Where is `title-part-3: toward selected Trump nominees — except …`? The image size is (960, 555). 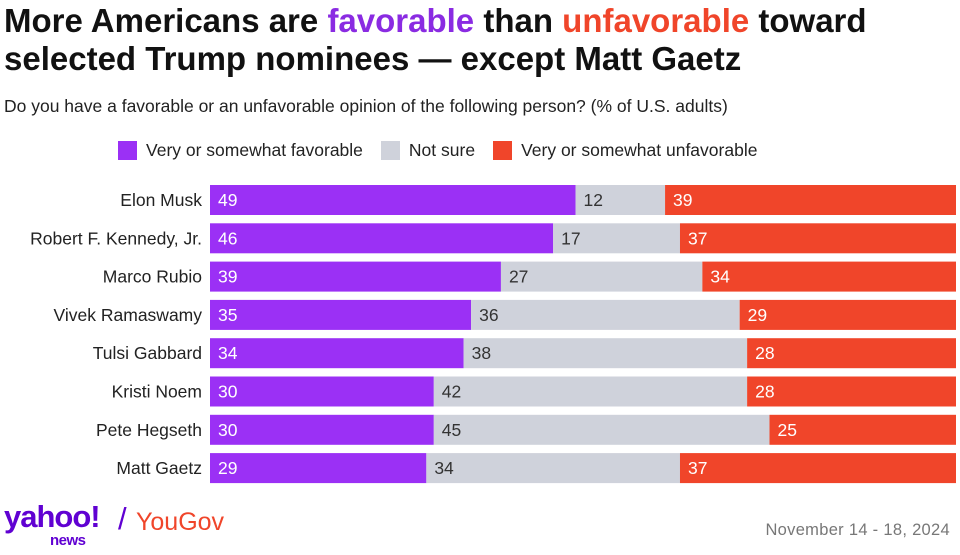
title-part-3: toward selected Trump nominees — except … is located at coordinates (435, 39).